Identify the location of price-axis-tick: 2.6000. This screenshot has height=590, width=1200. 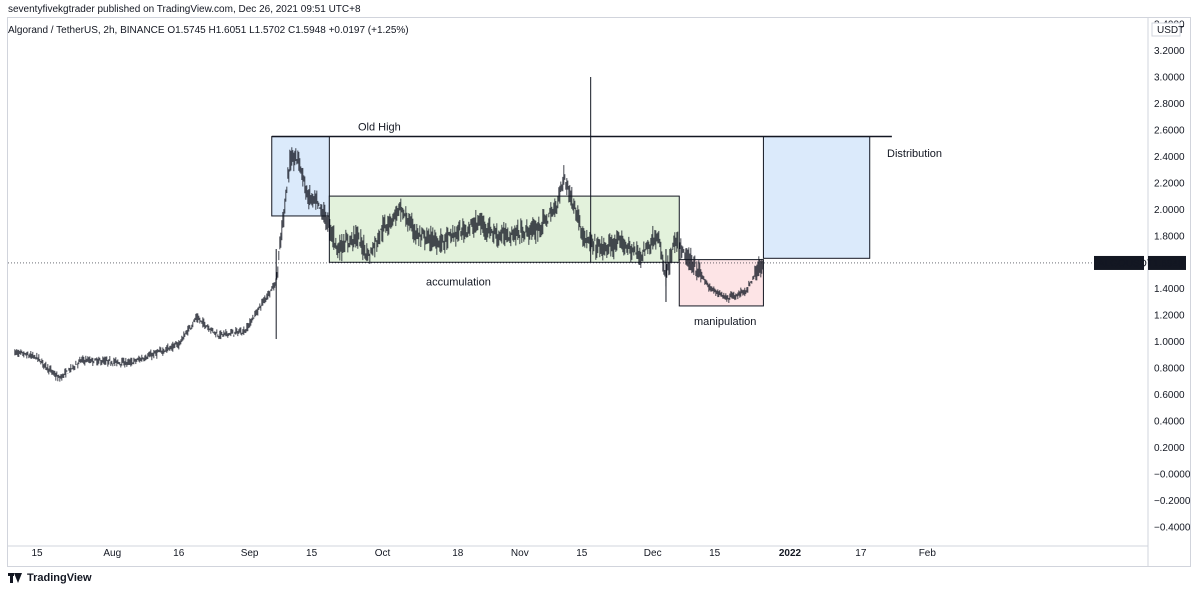
(1169, 130).